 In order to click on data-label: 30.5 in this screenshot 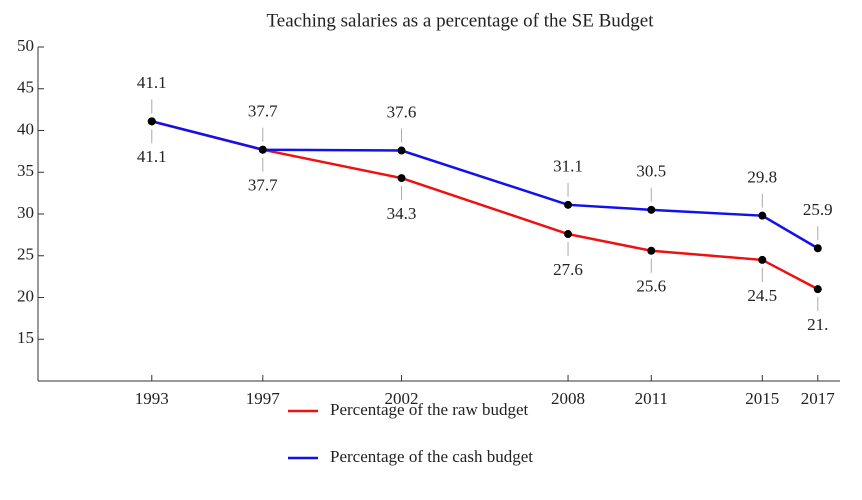, I will do `click(651, 171)`.